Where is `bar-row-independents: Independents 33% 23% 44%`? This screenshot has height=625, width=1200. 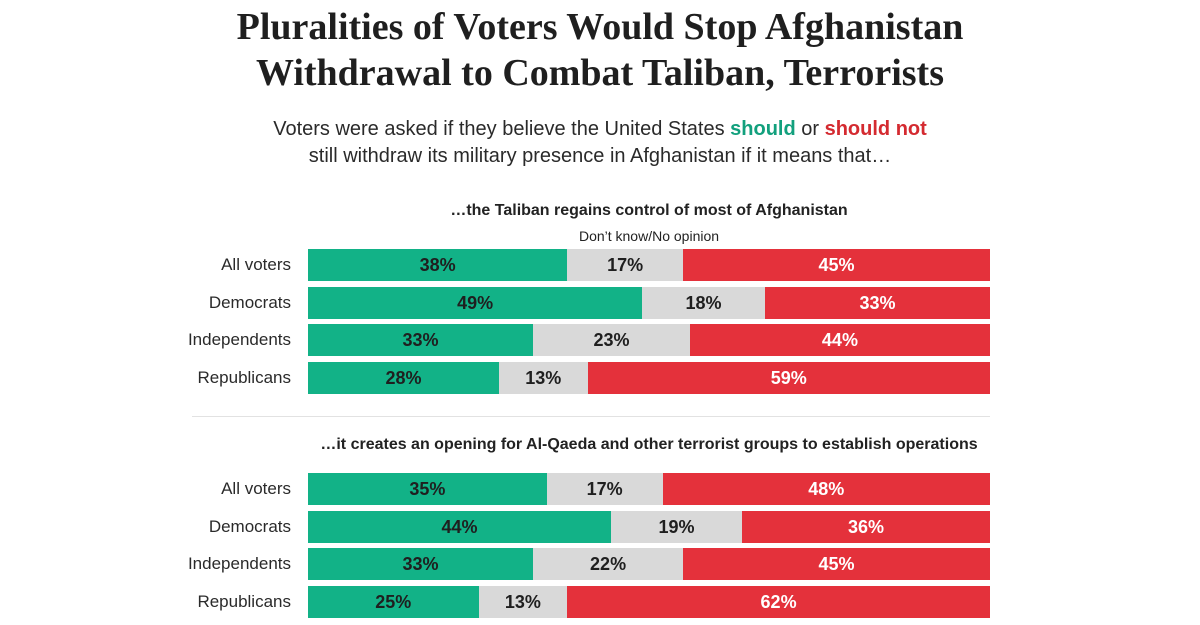
bar-row-independents: Independents 33% 23% 44% is located at coordinates (600, 340).